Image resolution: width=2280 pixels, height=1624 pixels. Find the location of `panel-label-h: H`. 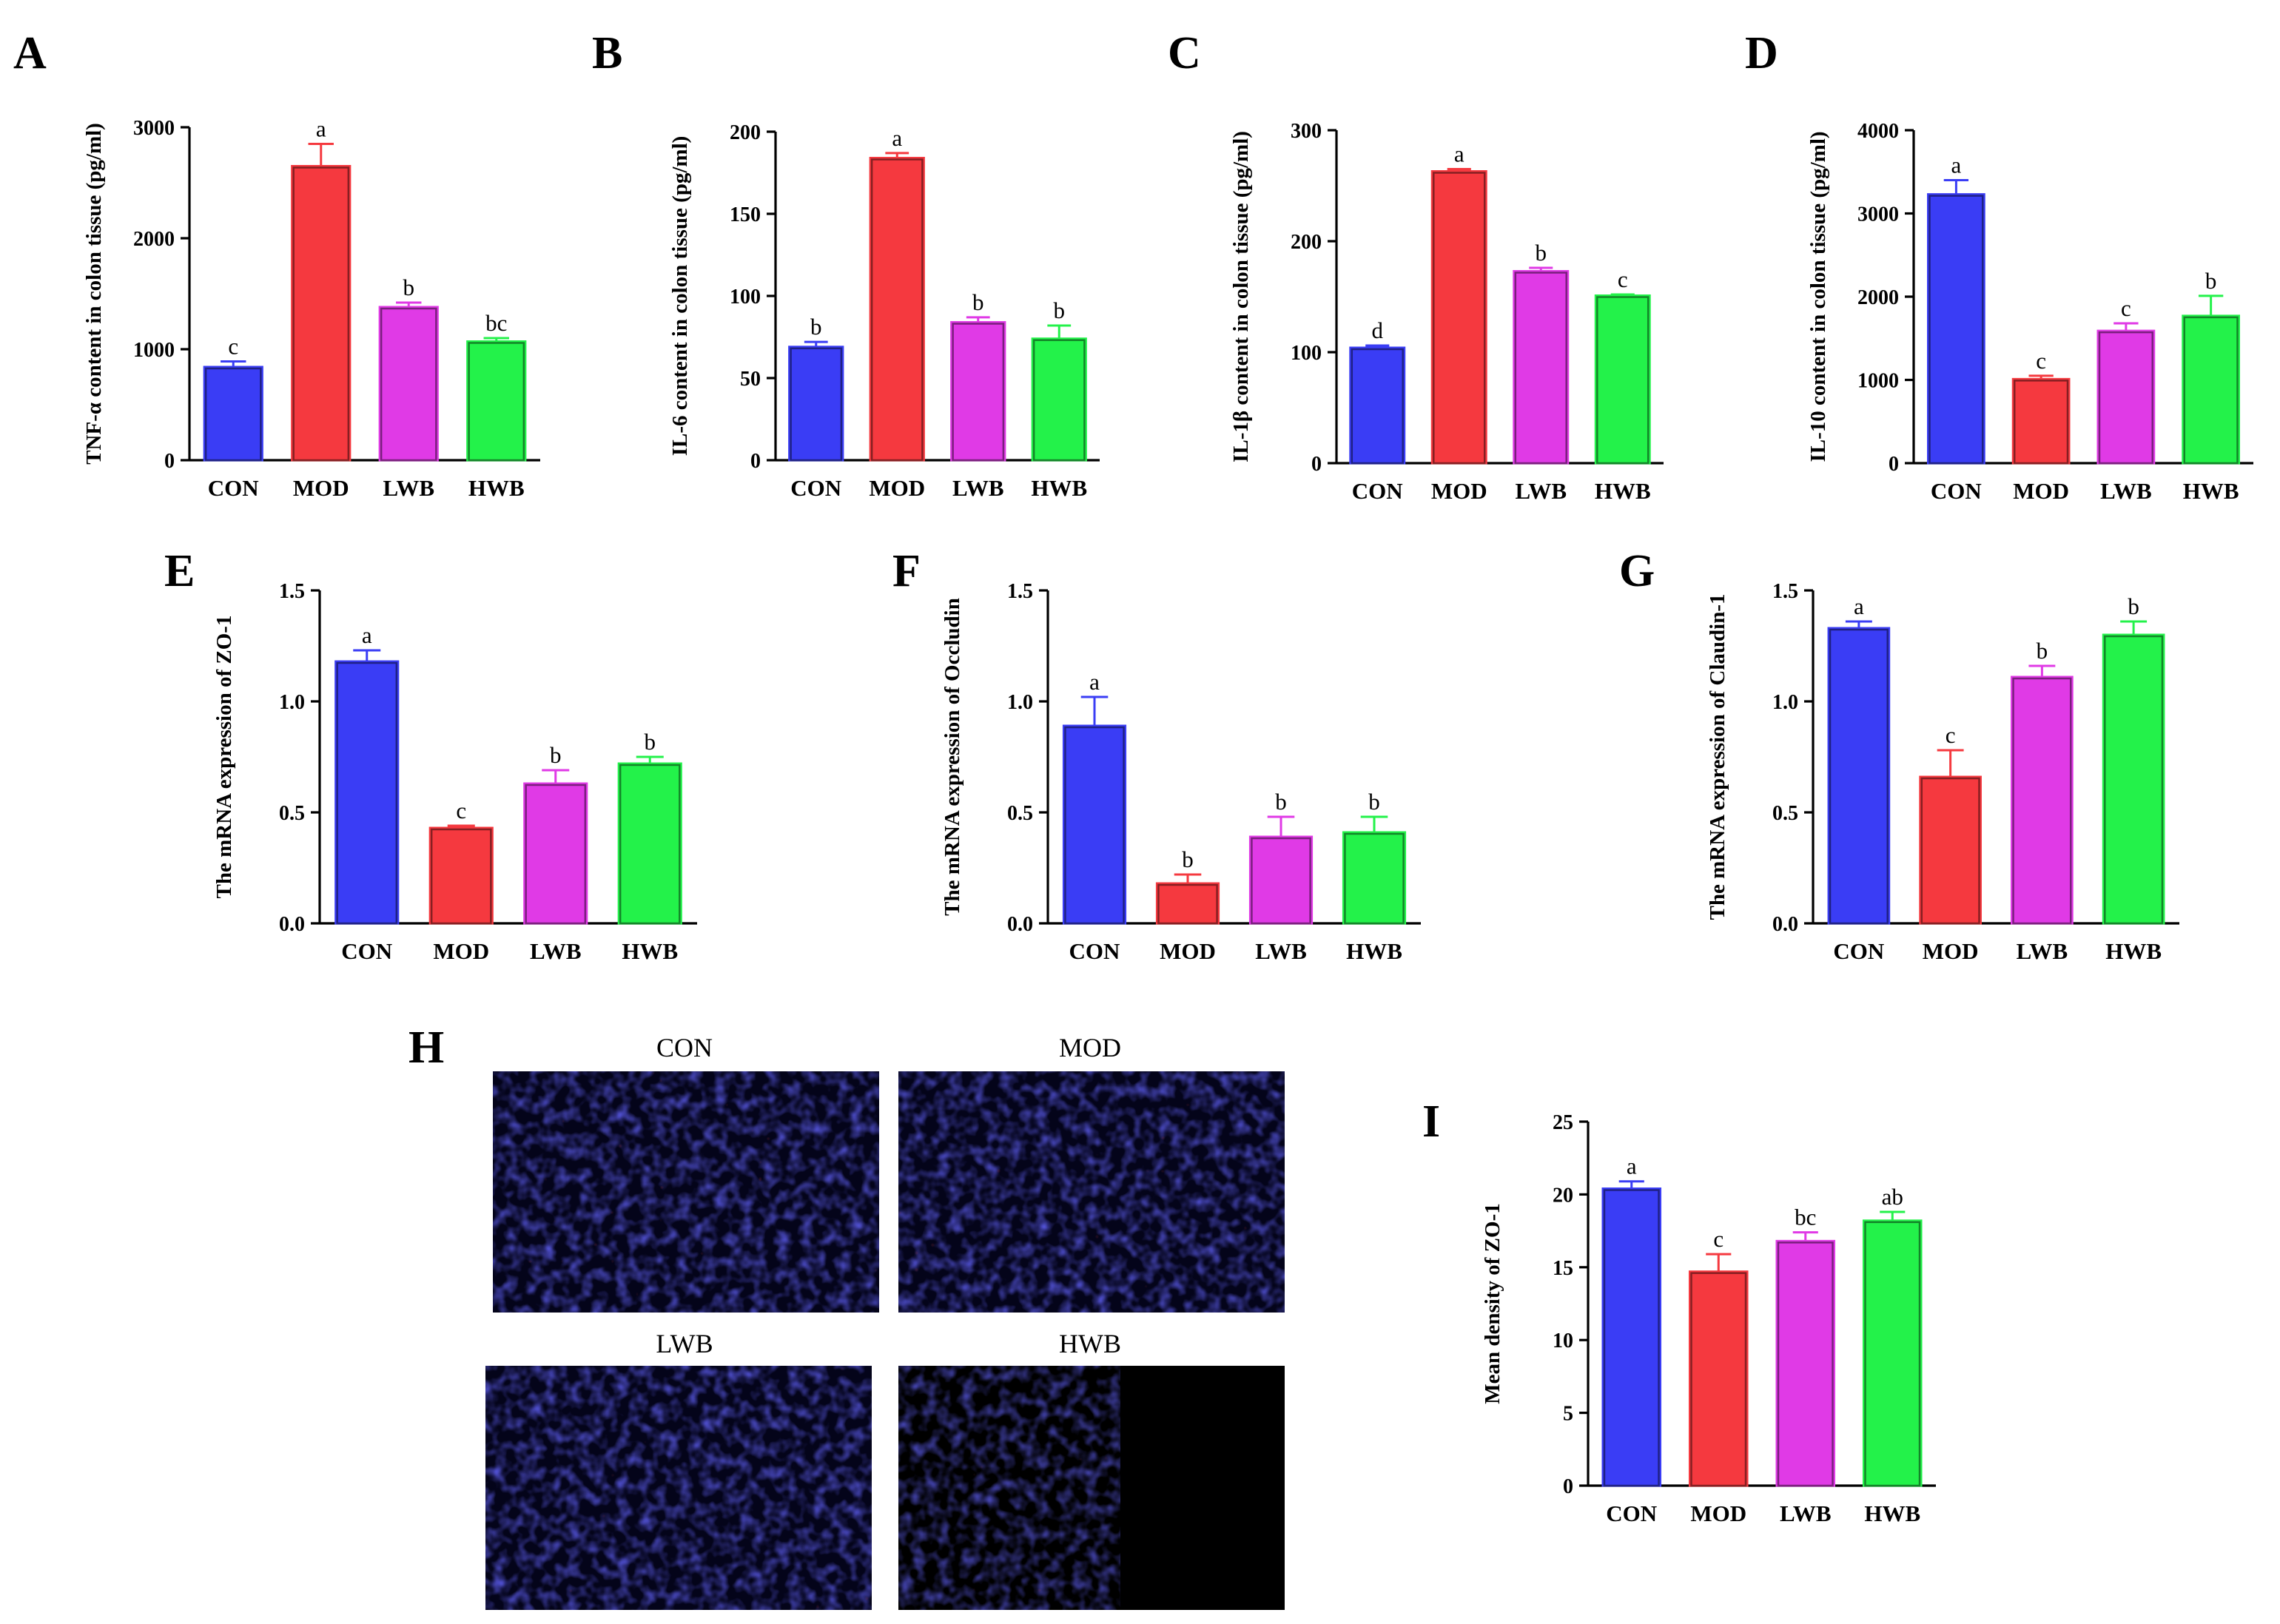

panel-label-h: H is located at coordinates (426, 1047).